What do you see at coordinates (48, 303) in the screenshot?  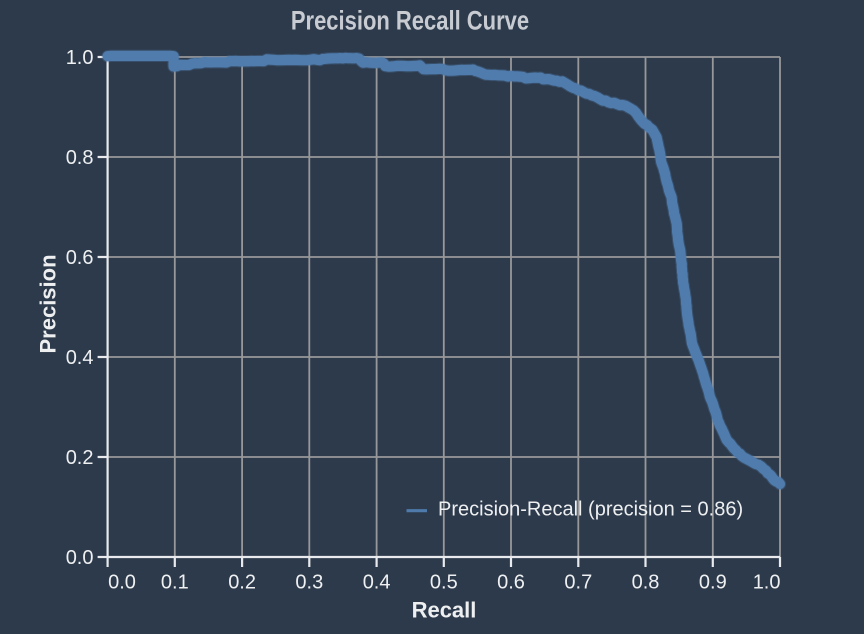 I see `svg-text: Precision` at bounding box center [48, 303].